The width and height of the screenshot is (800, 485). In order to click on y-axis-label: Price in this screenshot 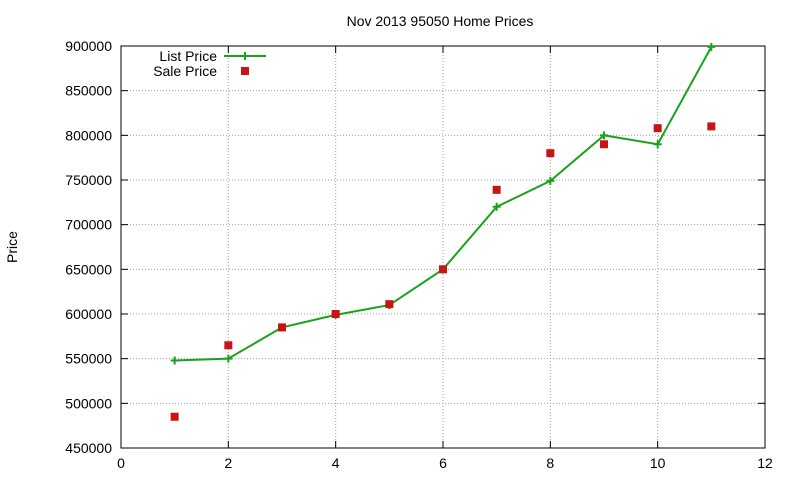, I will do `click(12, 247)`.